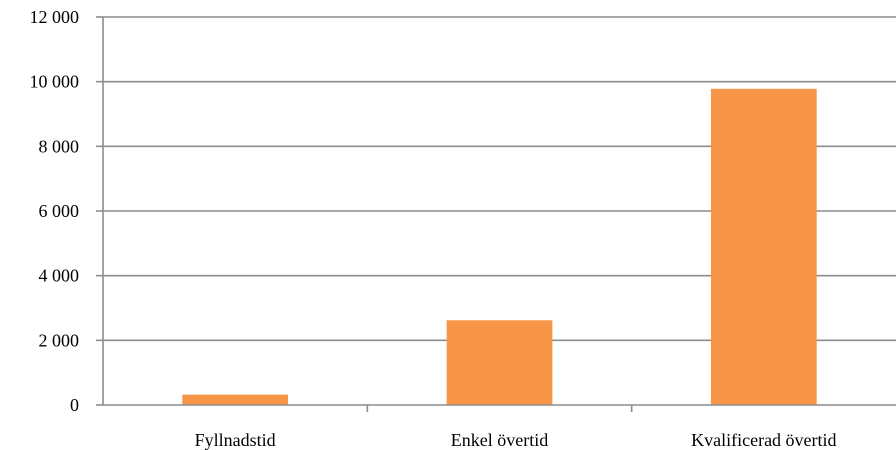 The height and width of the screenshot is (450, 896). Describe the element at coordinates (59, 276) in the screenshot. I see `y-tick-label: 4 000` at that location.